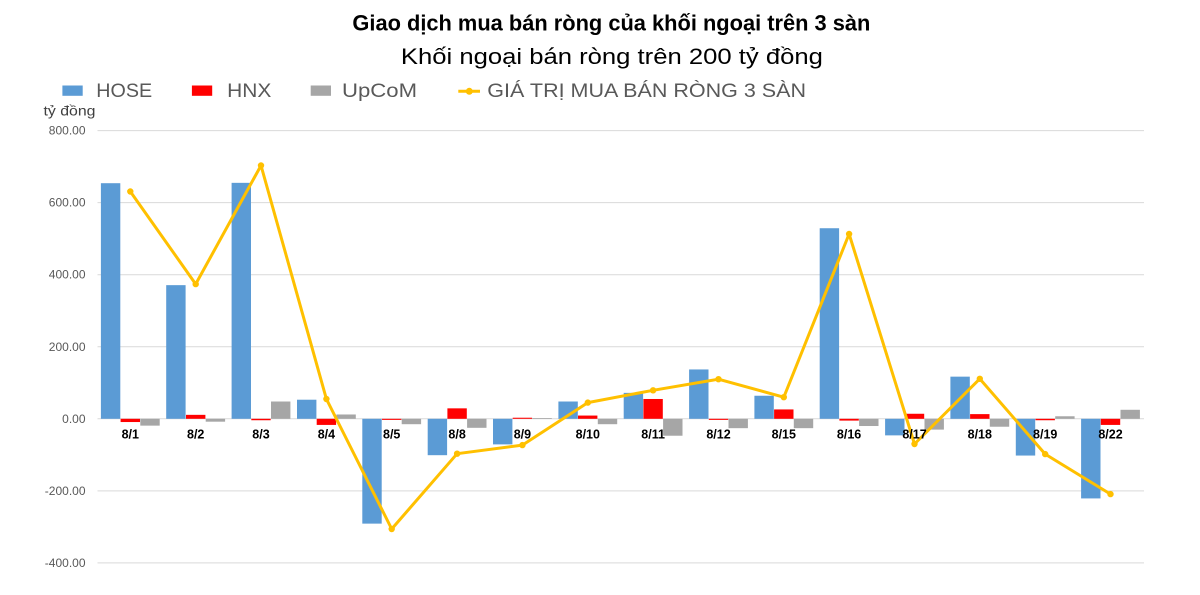  I want to click on svg-text: 8/16, so click(849, 435).